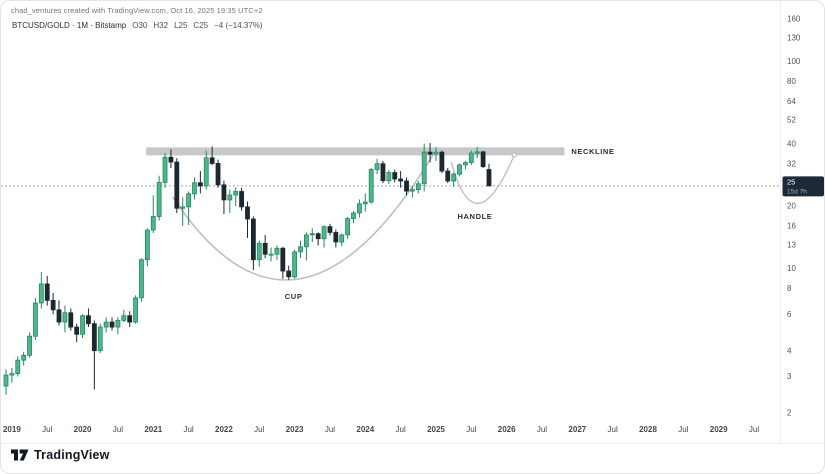  Describe the element at coordinates (791, 143) in the screenshot. I see `price-axis-label: 40` at that location.